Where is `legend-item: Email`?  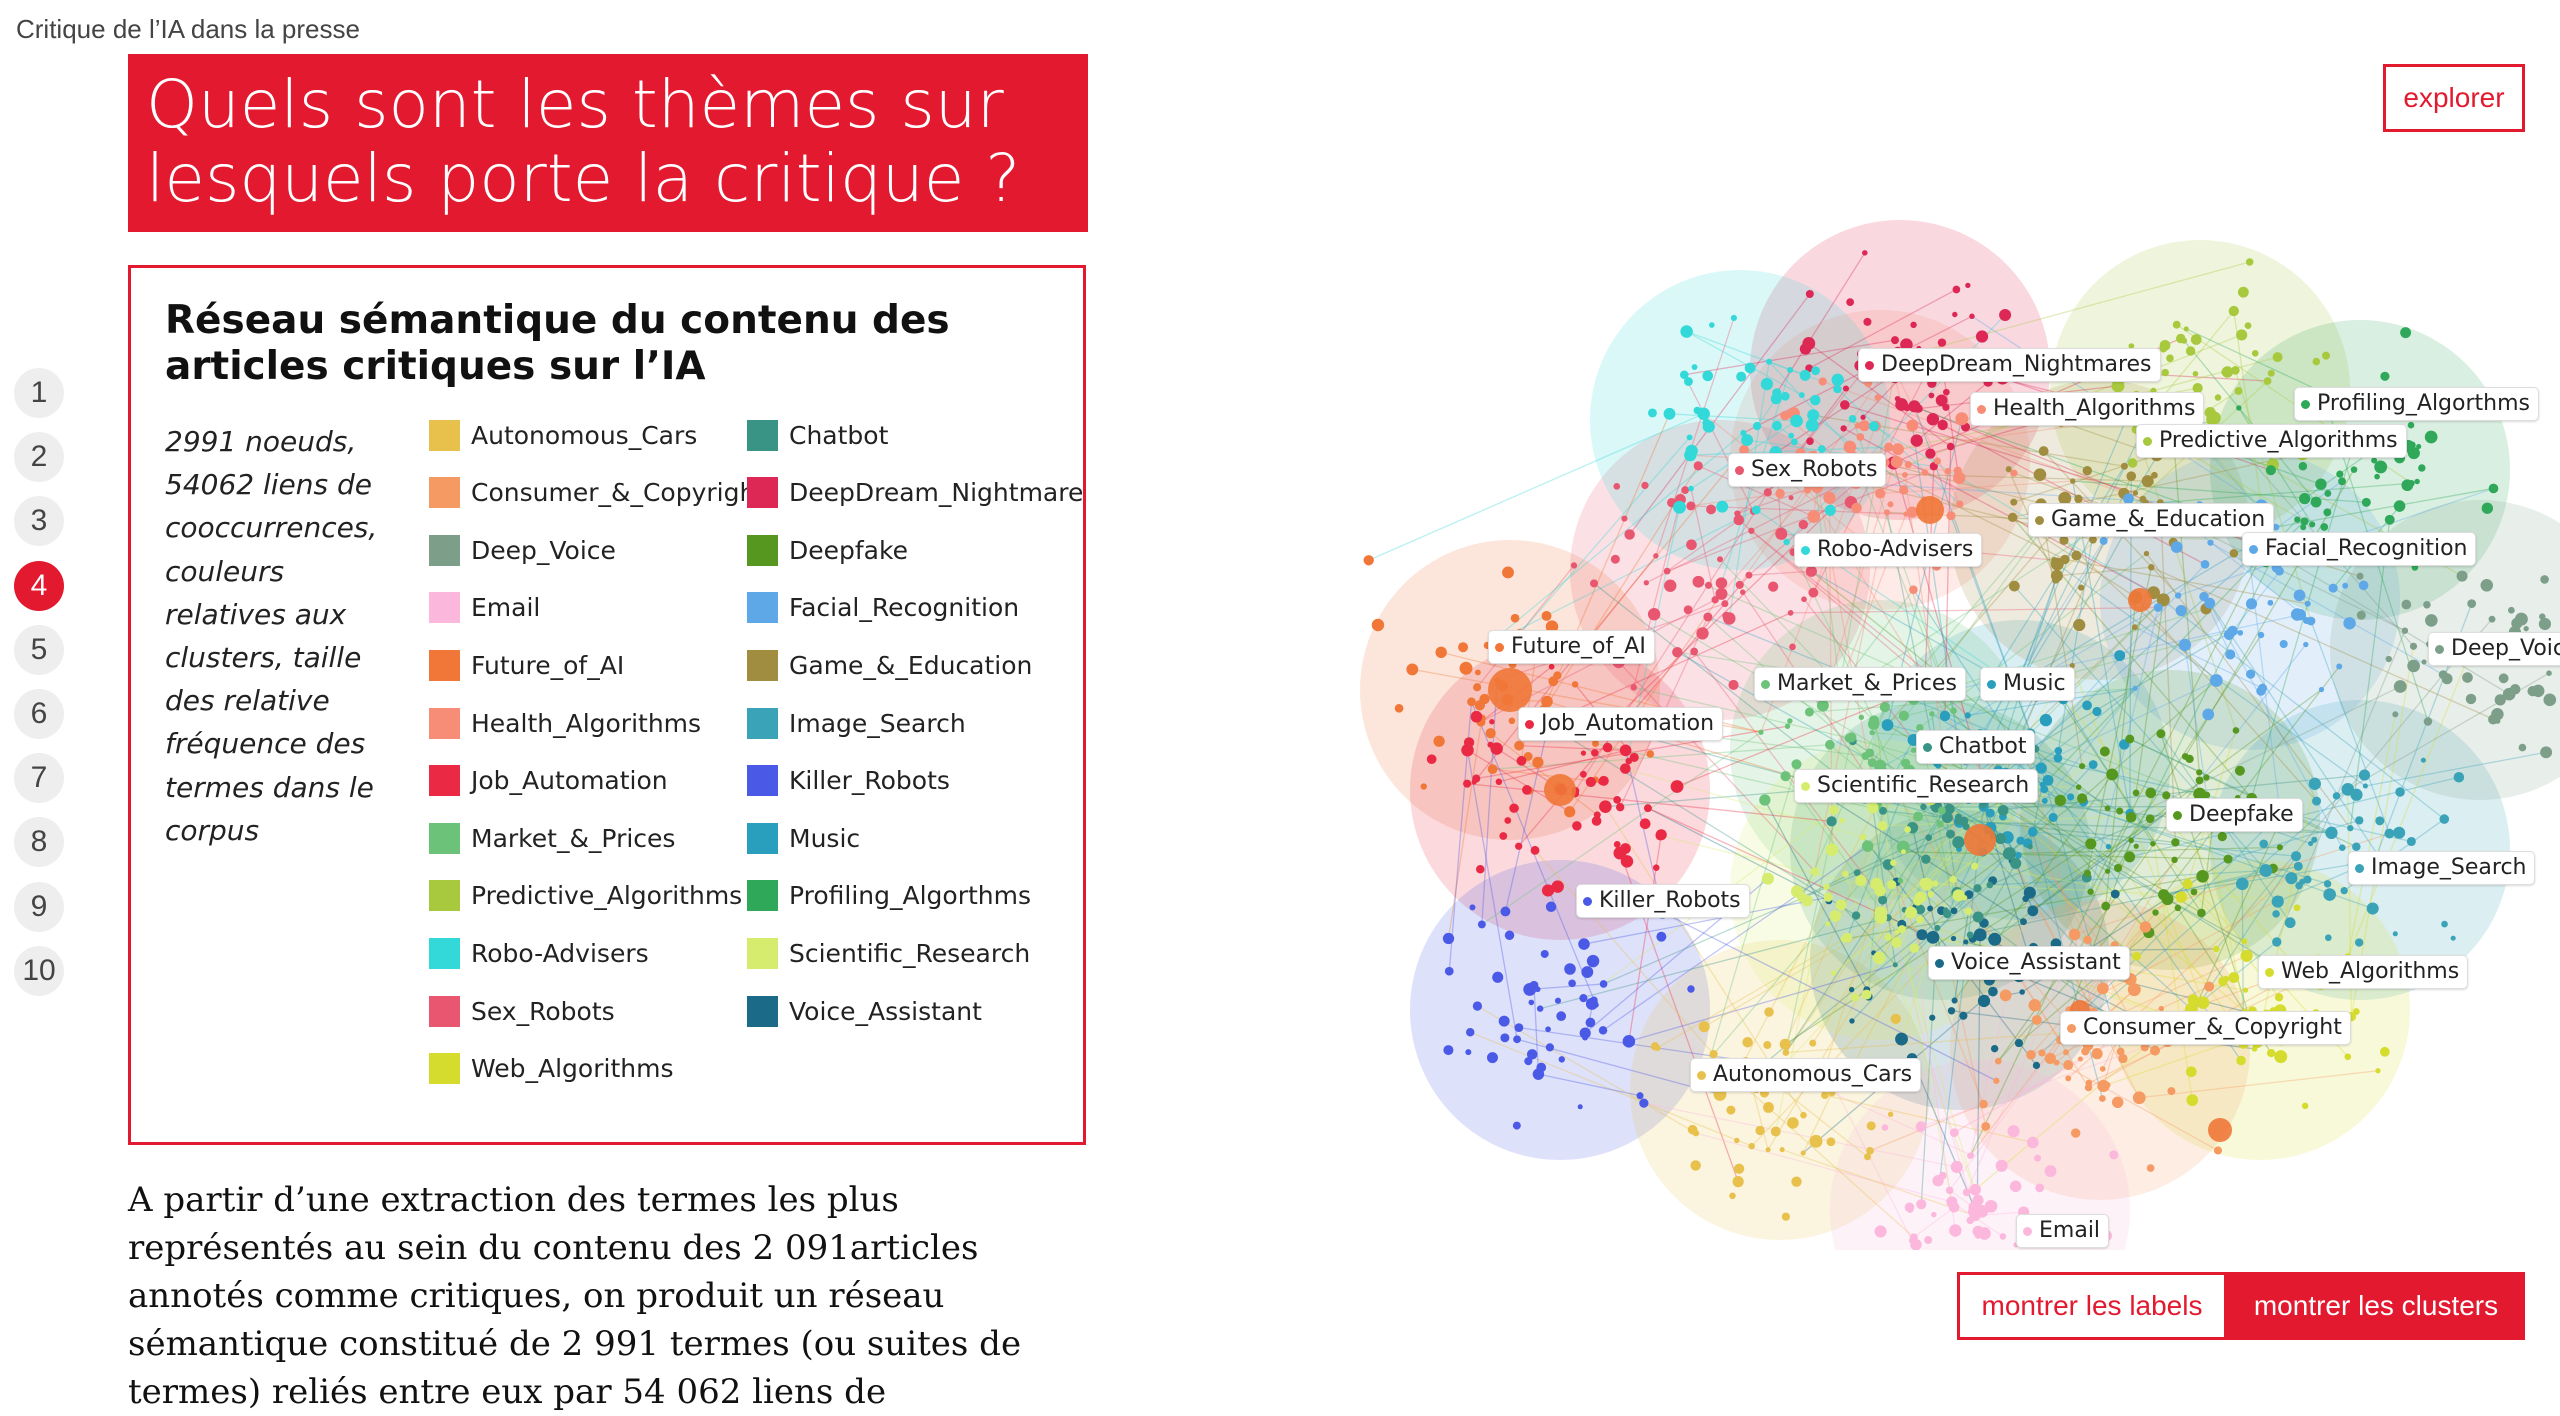
legend-item: Email is located at coordinates (484, 608).